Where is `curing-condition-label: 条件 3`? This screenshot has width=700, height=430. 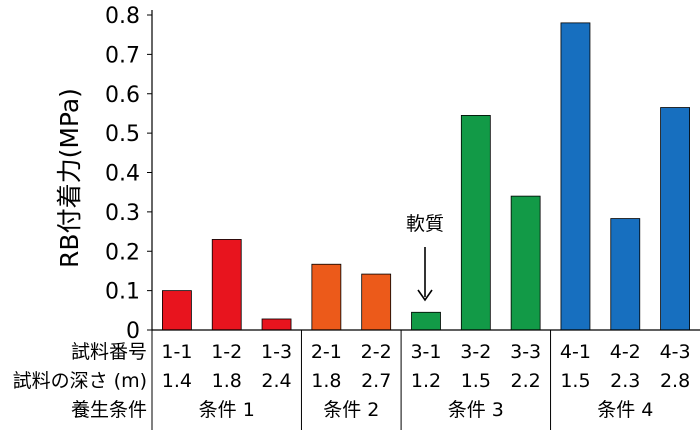
curing-condition-label: 条件 3 is located at coordinates (476, 410).